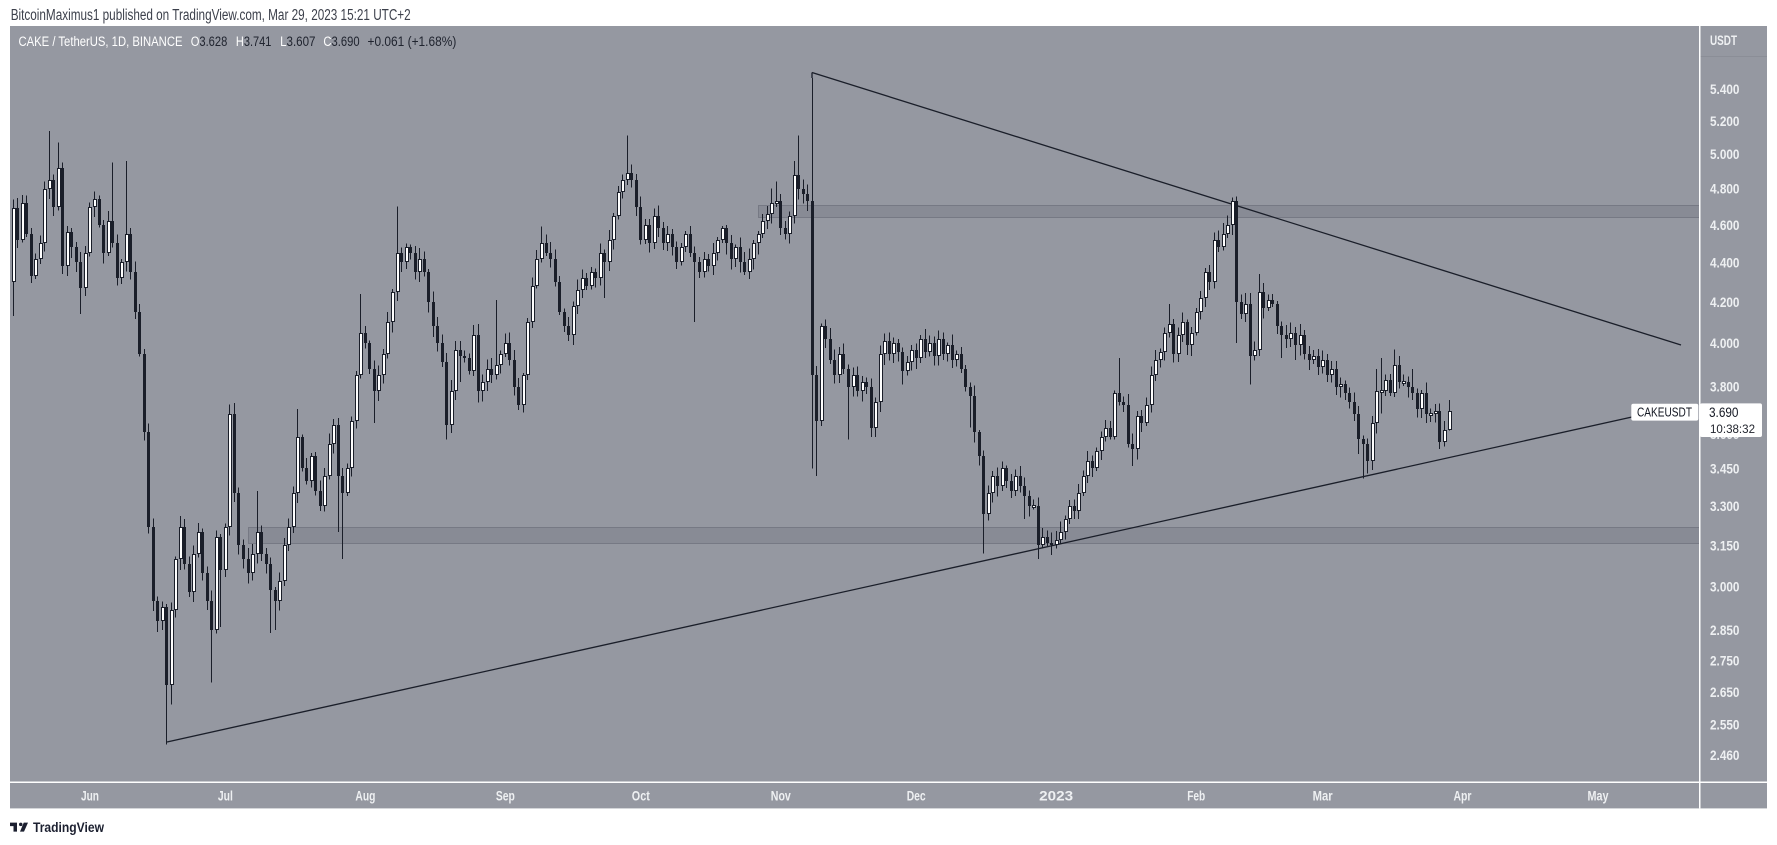 This screenshot has height=845, width=1777. What do you see at coordinates (68, 827) in the screenshot?
I see `svg-text: TradingView` at bounding box center [68, 827].